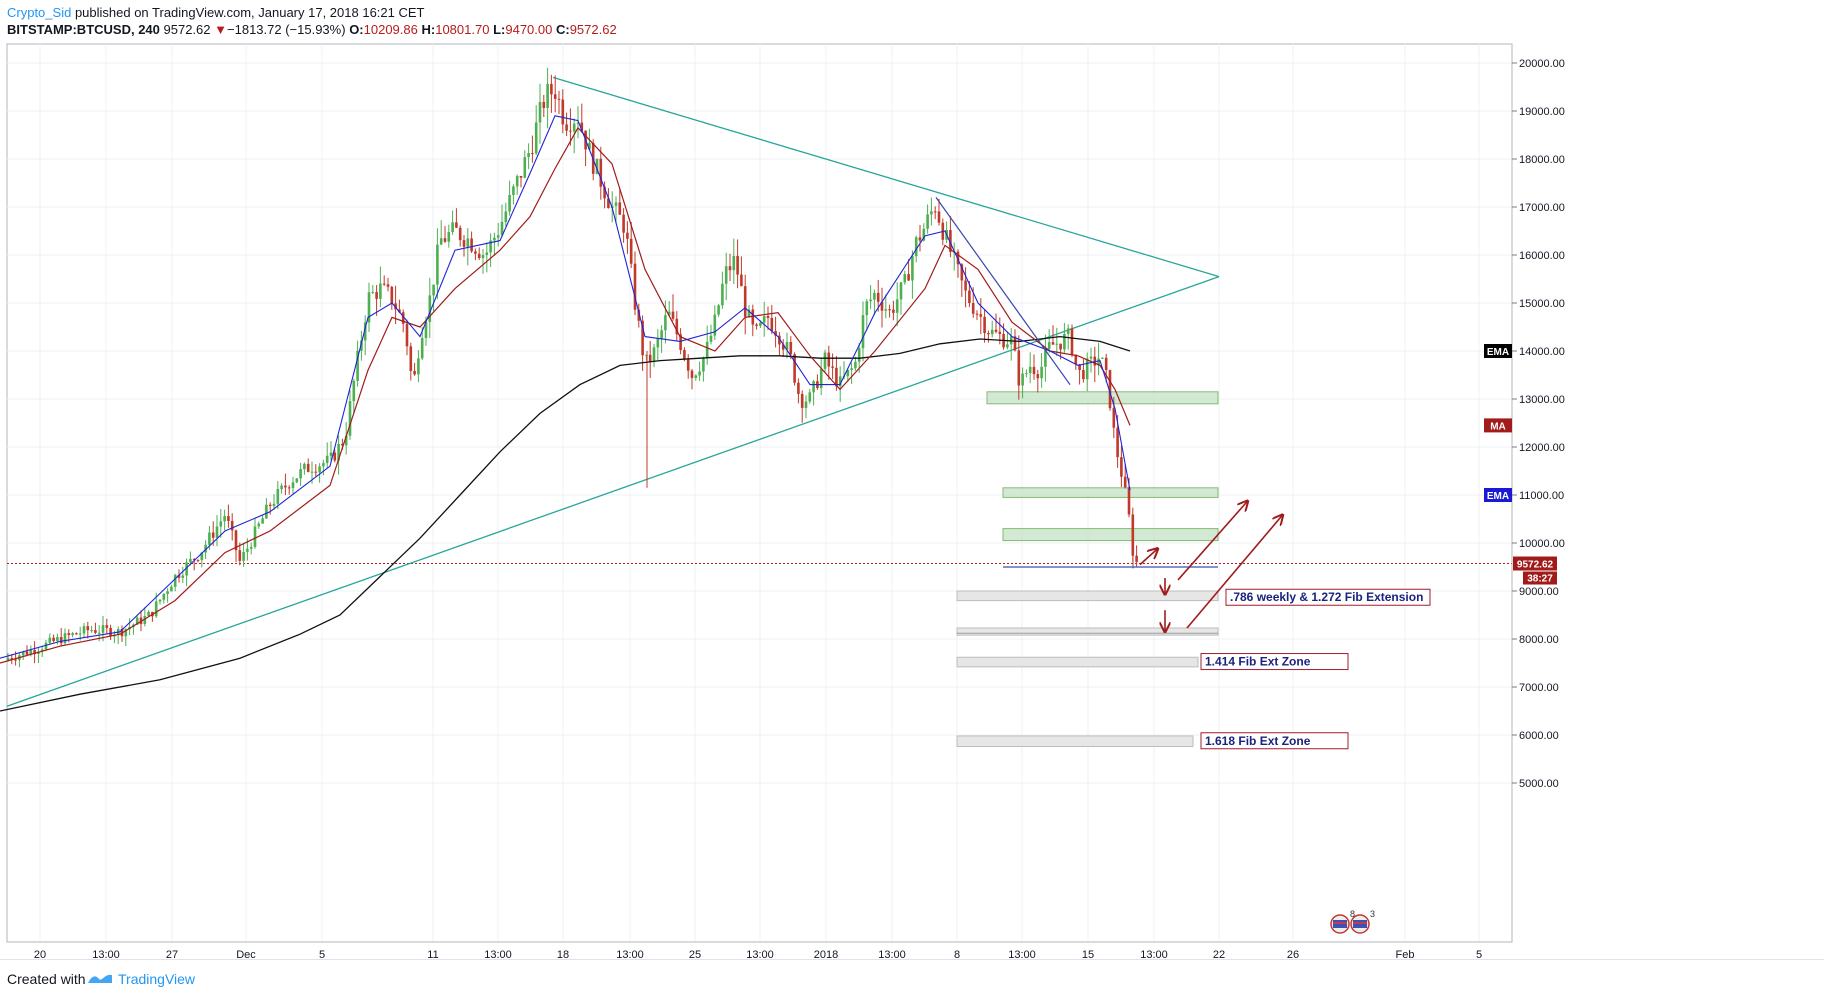 The height and width of the screenshot is (996, 1824). What do you see at coordinates (957, 955) in the screenshot?
I see `time-tick-label: 8` at bounding box center [957, 955].